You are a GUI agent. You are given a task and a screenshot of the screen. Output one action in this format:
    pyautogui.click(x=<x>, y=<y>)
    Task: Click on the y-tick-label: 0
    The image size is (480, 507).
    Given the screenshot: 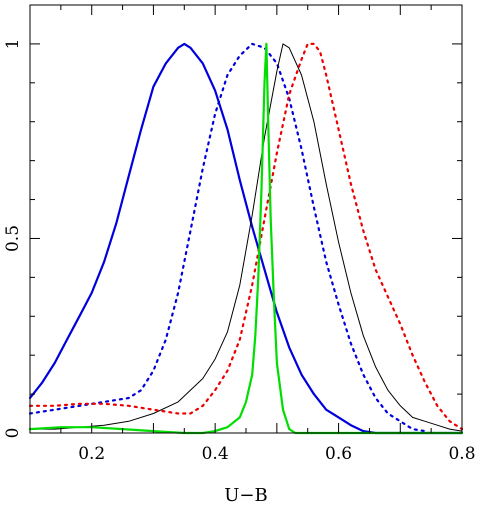 What is the action you would take?
    pyautogui.click(x=13, y=433)
    